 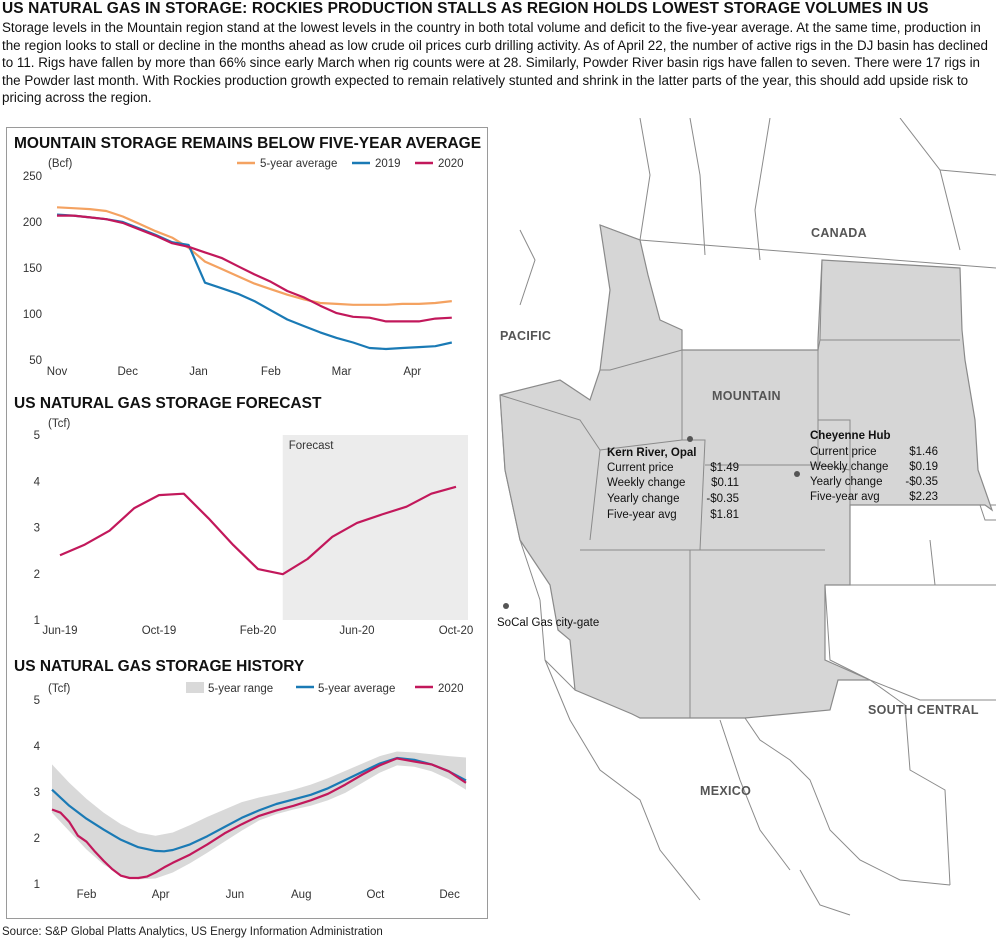 I want to click on chart-title: US NATURAL GAS STORAGE FORECAST, so click(x=168, y=403).